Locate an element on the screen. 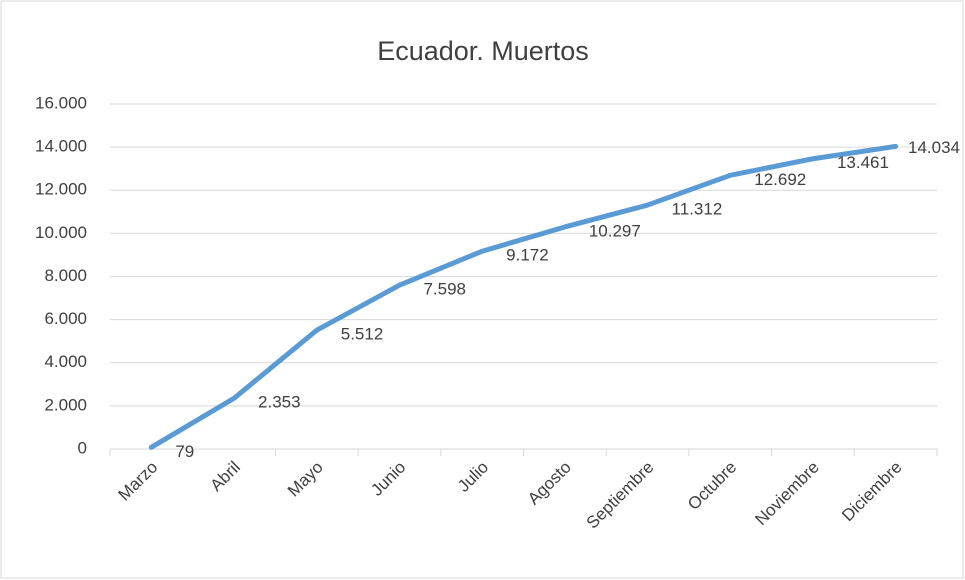 This screenshot has width=965, height=580. y-tick-label: 14.000 is located at coordinates (61, 146).